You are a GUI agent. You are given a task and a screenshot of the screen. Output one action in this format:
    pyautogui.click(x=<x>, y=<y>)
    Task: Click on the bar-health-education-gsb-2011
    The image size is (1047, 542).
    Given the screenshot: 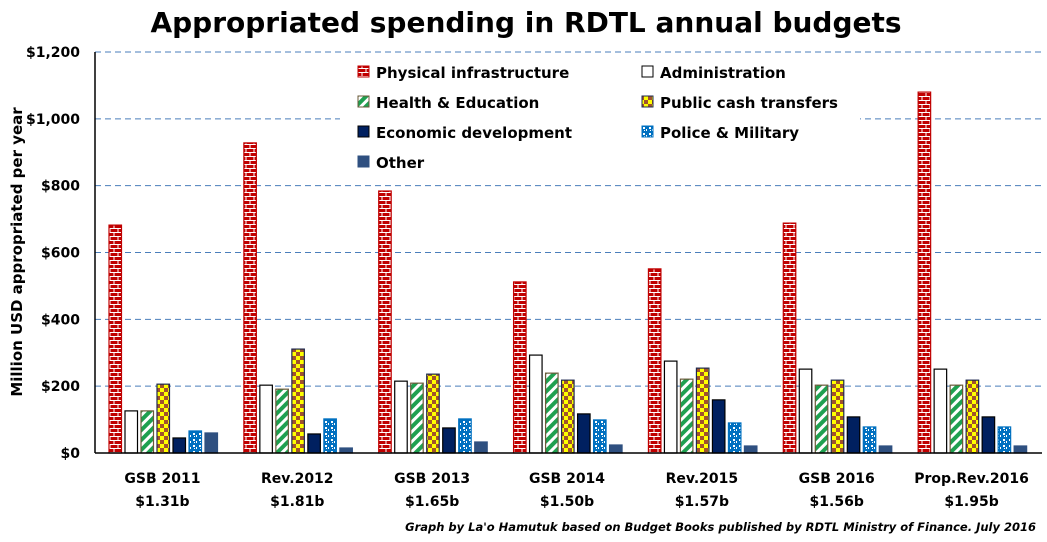 What is the action you would take?
    pyautogui.click(x=147, y=432)
    